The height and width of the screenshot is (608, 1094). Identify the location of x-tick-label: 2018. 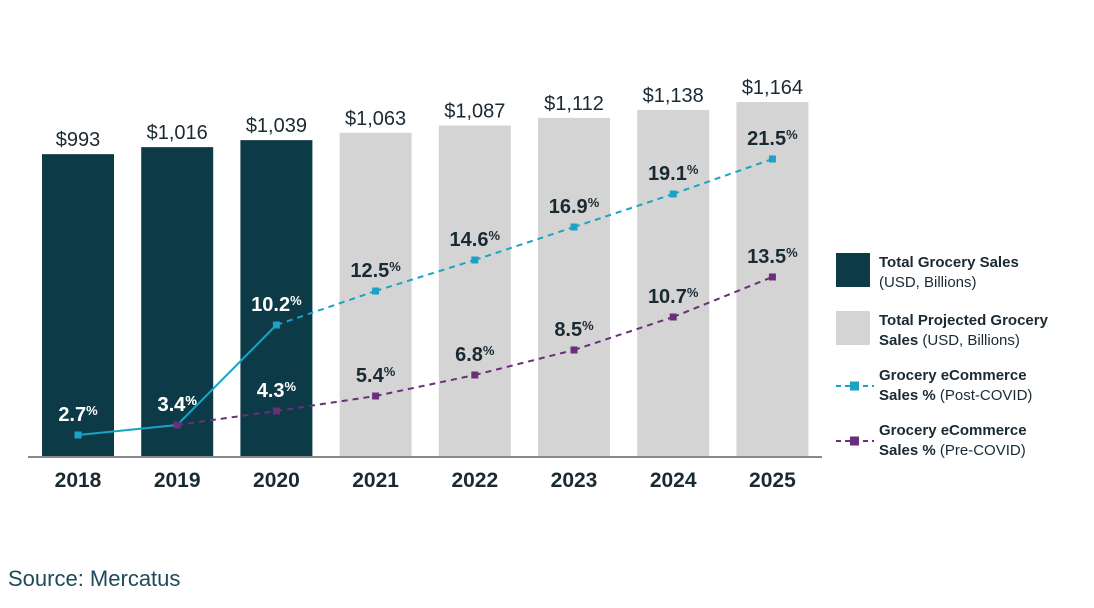
(78, 480).